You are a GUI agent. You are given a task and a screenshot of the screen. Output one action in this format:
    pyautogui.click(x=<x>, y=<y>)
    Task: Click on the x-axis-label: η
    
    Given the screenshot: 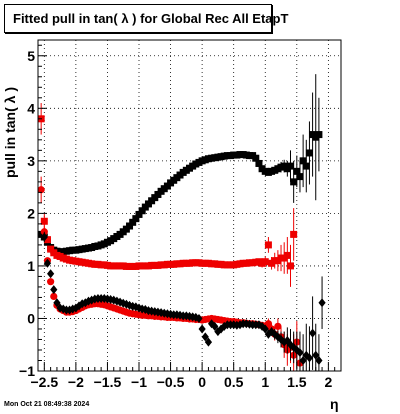 What is the action you would take?
    pyautogui.click(x=334, y=404)
    